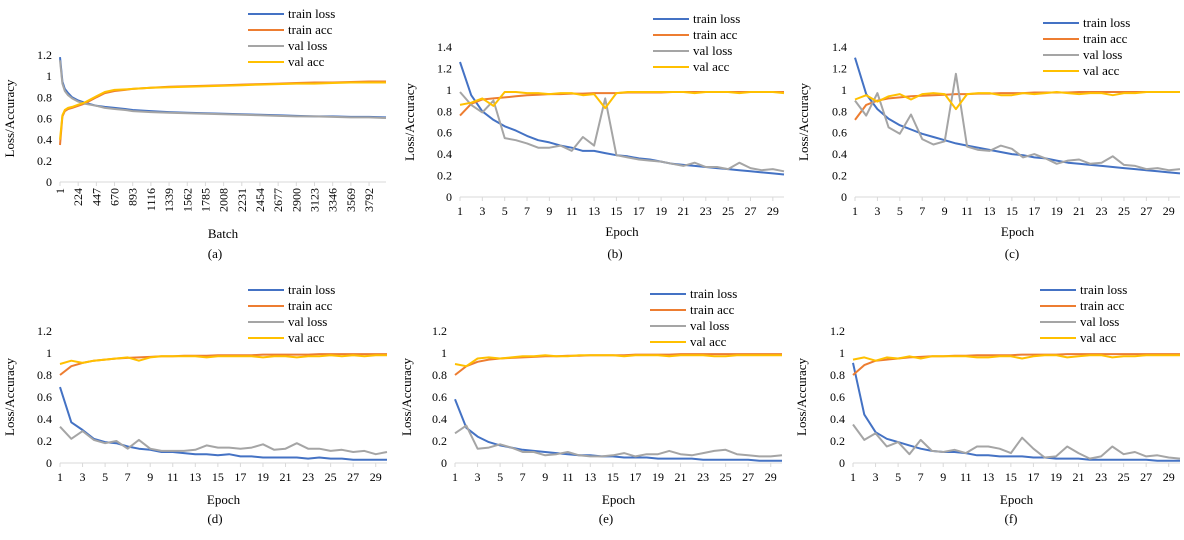  I want to click on x-tick-label: 3346, so click(333, 200).